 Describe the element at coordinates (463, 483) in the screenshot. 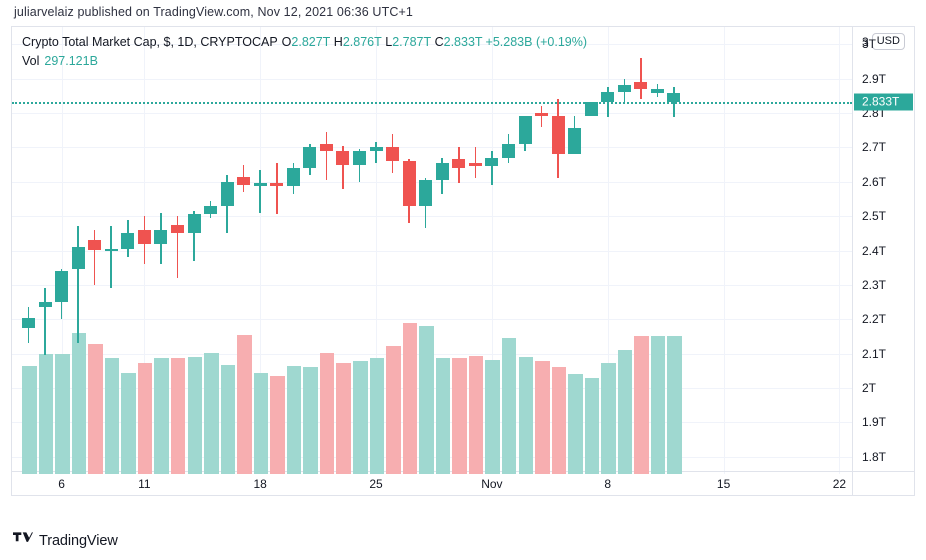

I see `time-axis: 6 11 18 25 Nov 8 15 22` at that location.